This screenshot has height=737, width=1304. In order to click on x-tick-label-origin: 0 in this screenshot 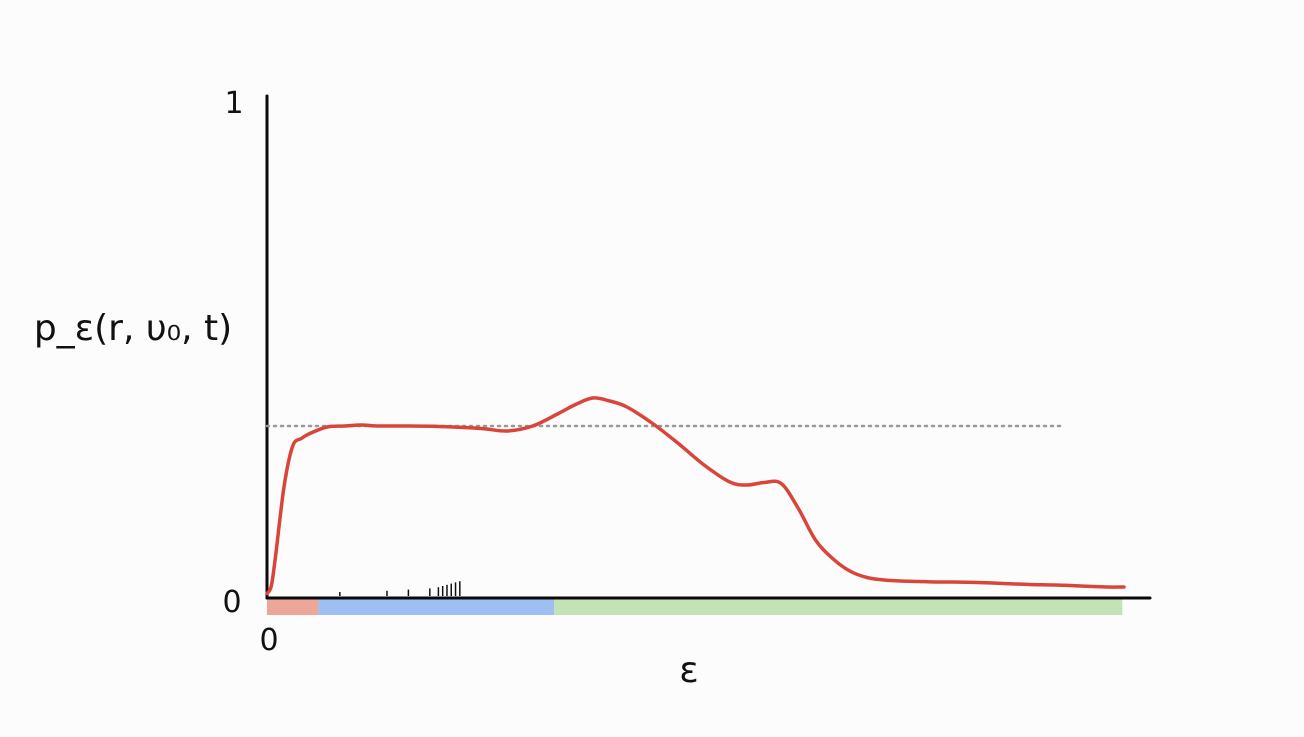, I will do `click(268, 640)`.